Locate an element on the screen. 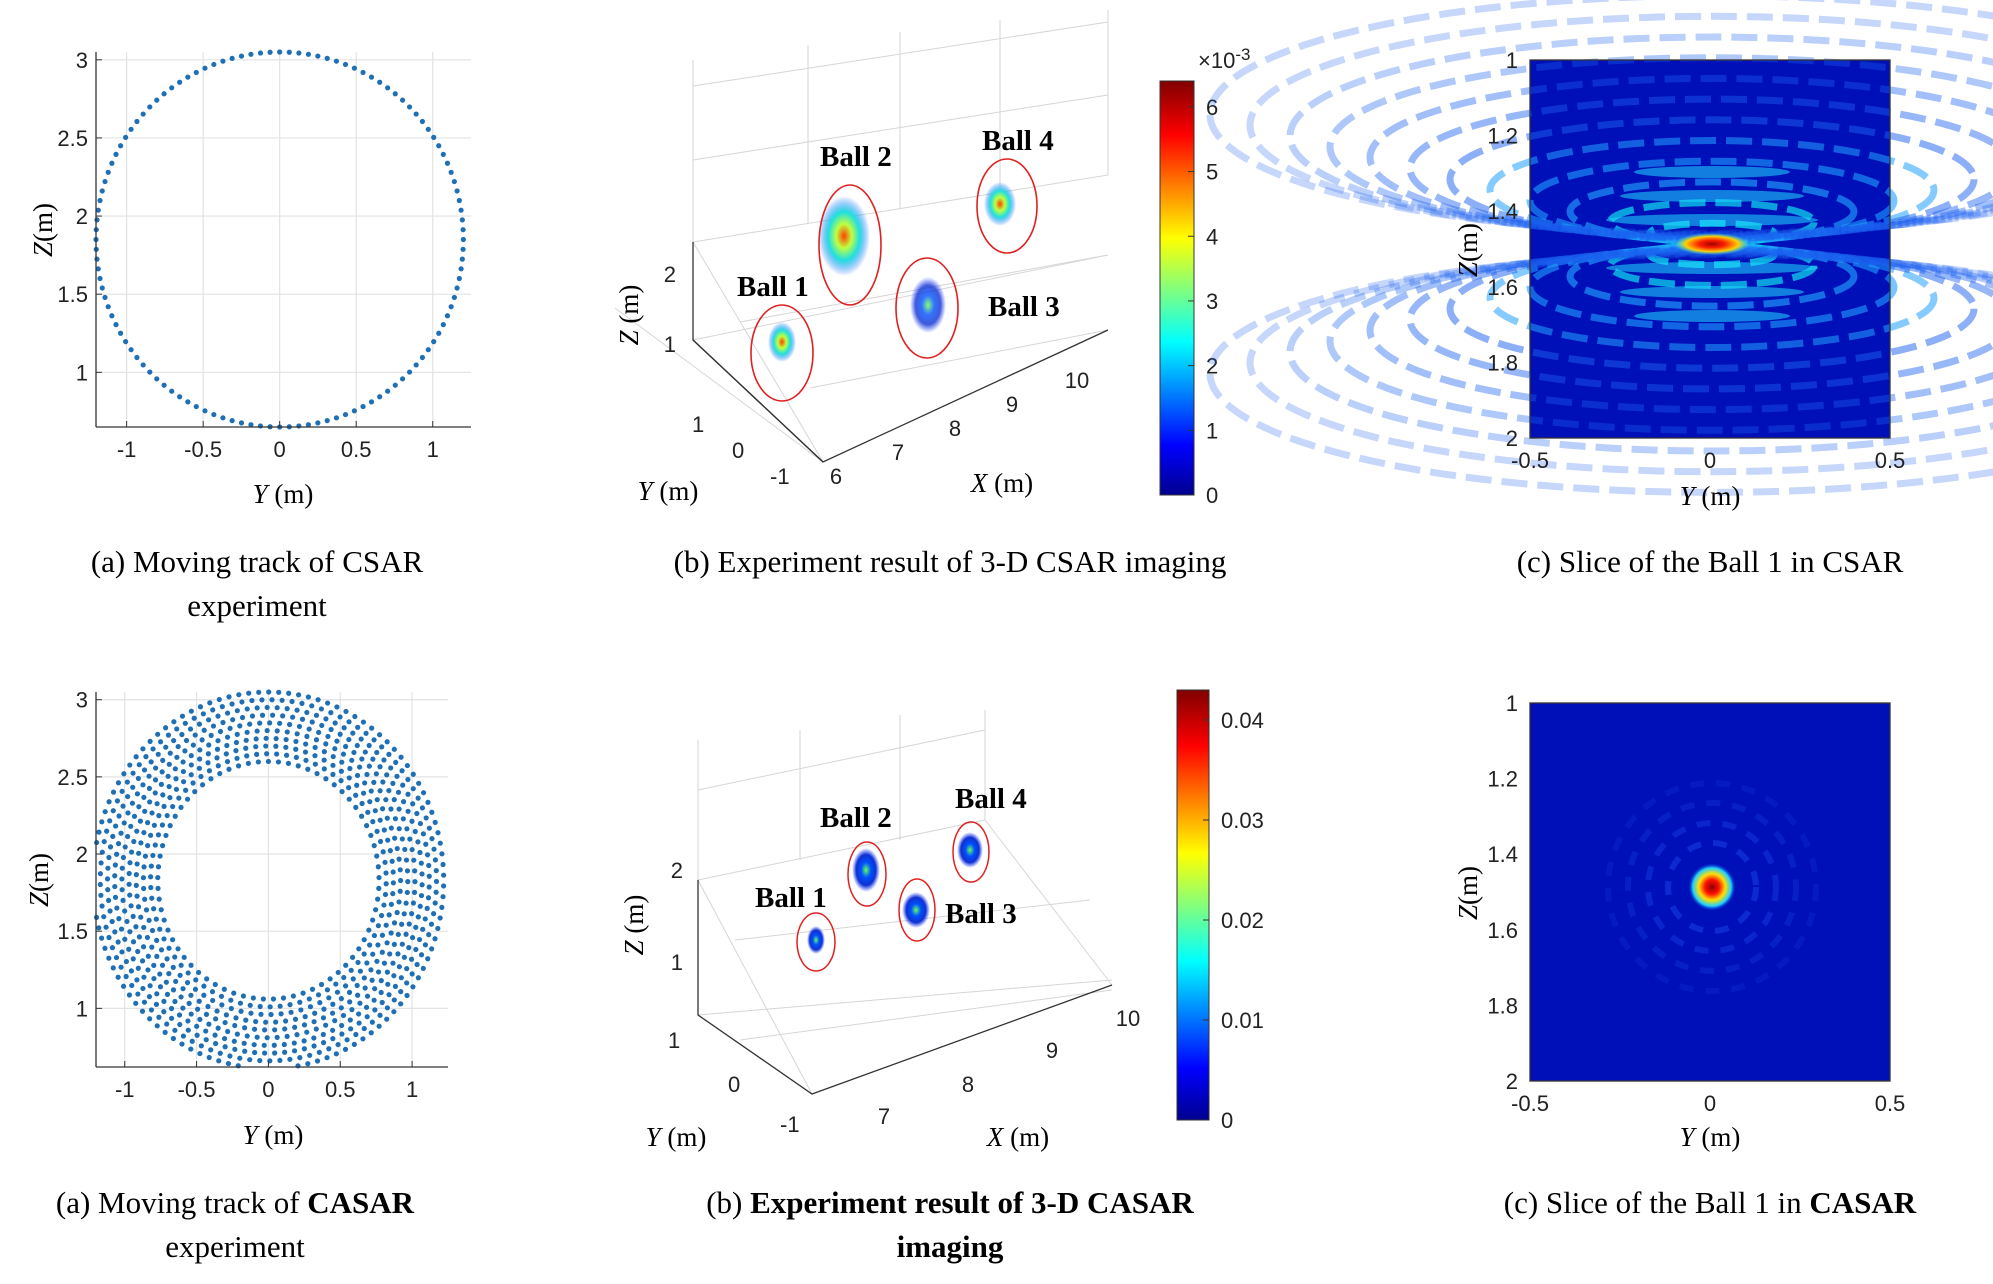 The height and width of the screenshot is (1284, 1993). casar-track-axes: -1 -0.5 0 0.5 1 1 1.5 2 2.5 3 is located at coordinates (252, 895).